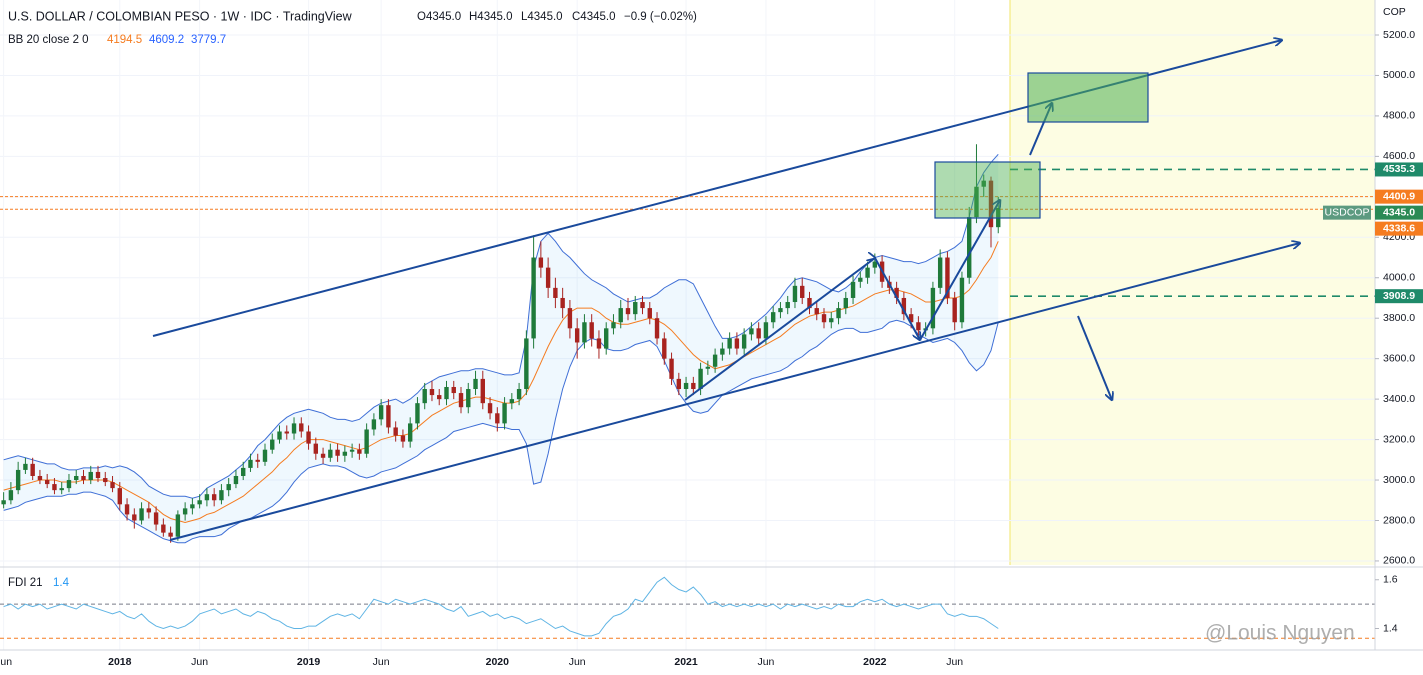 The image size is (1423, 675). Describe the element at coordinates (875, 662) in the screenshot. I see `x-tick-label: 2022` at that location.